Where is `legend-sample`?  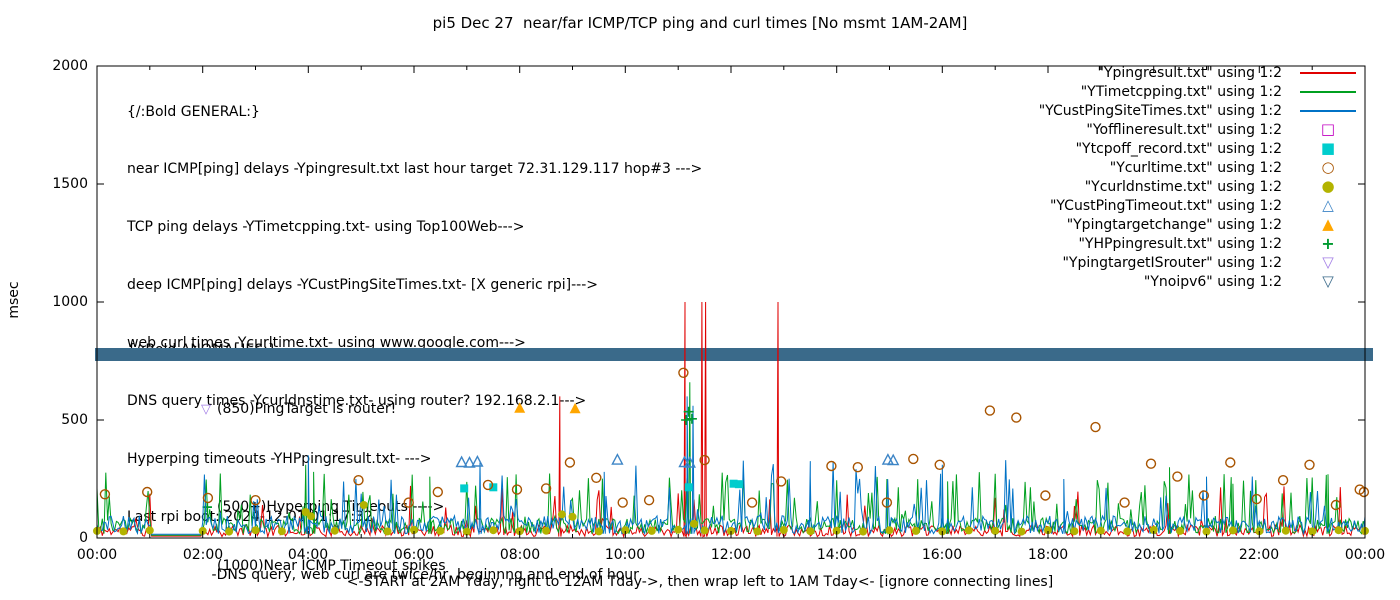 legend-sample is located at coordinates (1328, 72).